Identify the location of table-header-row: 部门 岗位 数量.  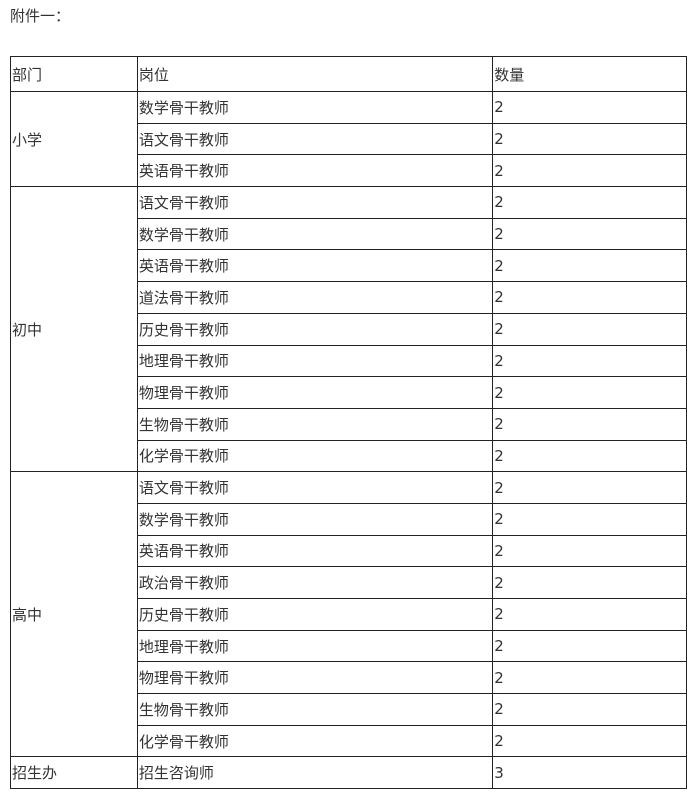
(348, 74).